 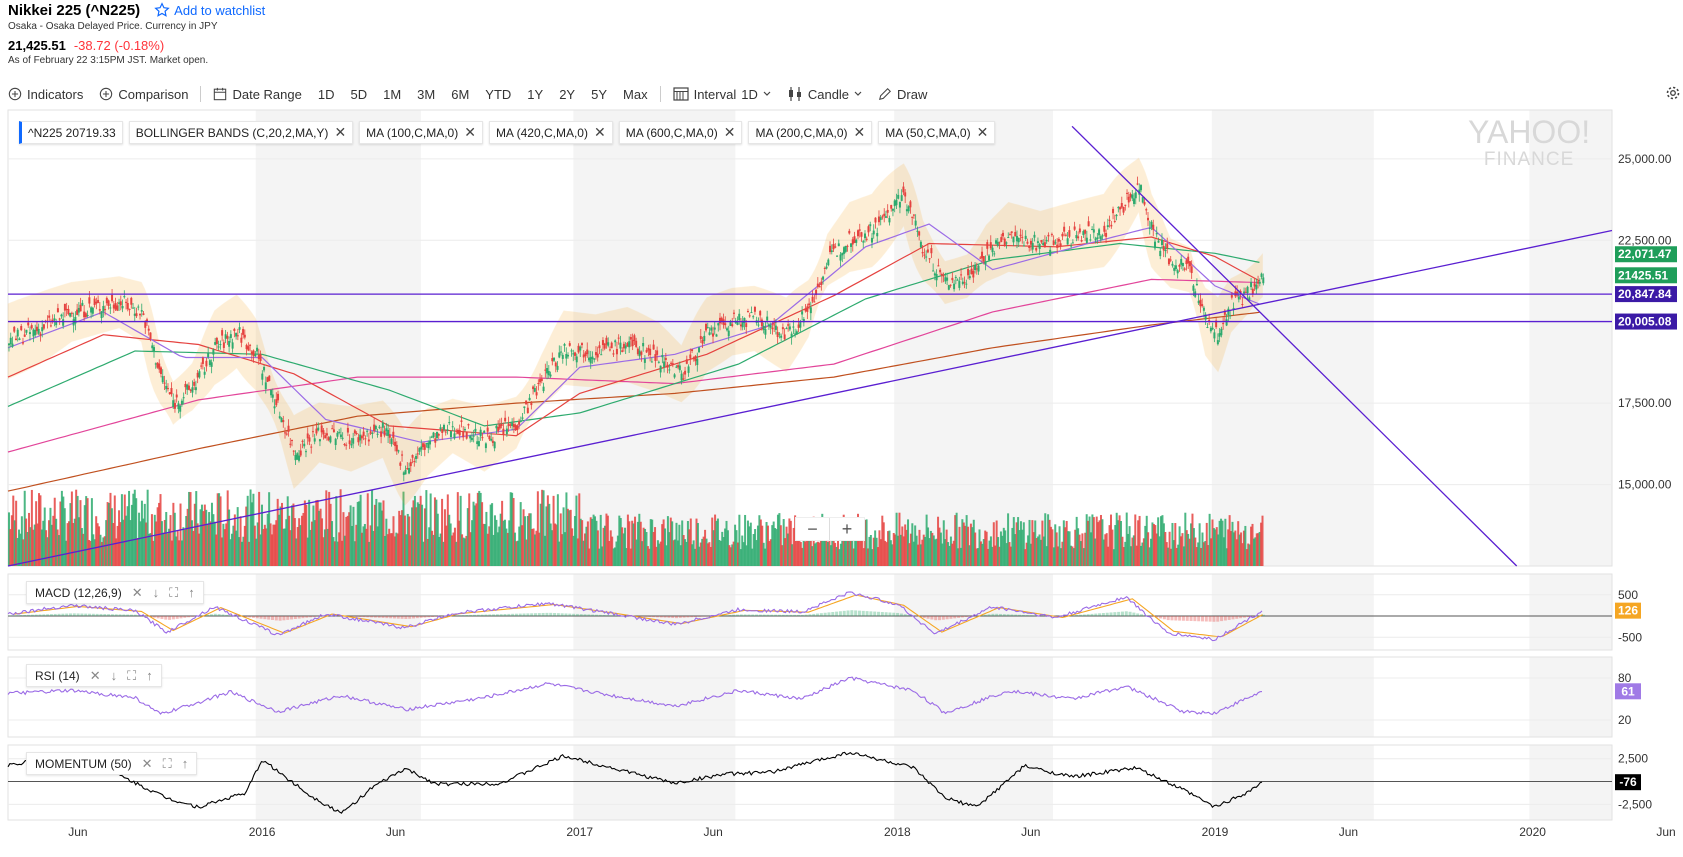 What do you see at coordinates (937, 132) in the screenshot?
I see `legend-ma50: MA (50,C,MA,0) ✕` at bounding box center [937, 132].